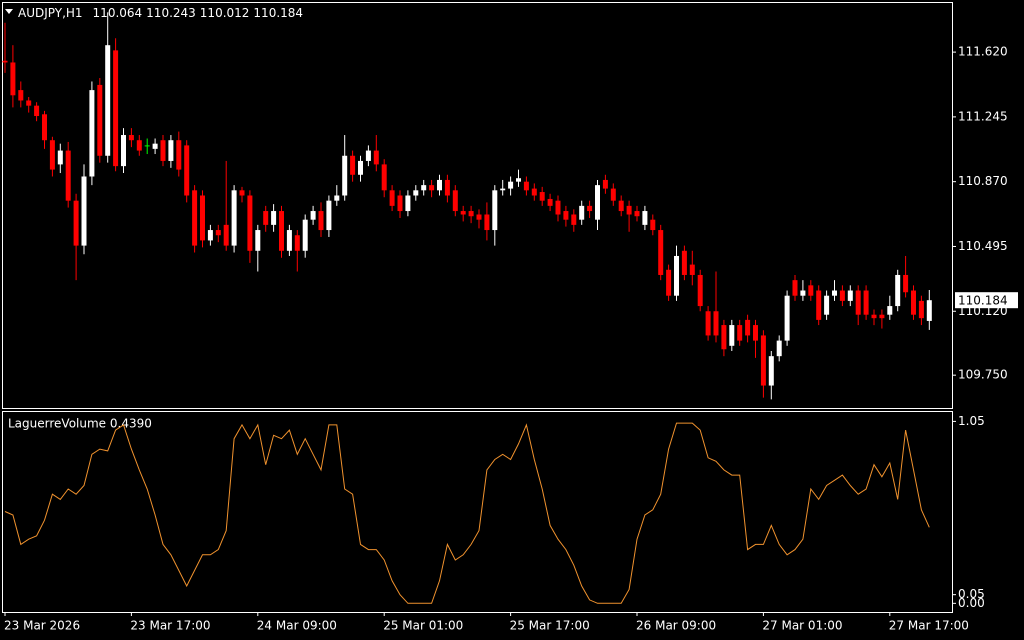 This screenshot has width=1024, height=640. I want to click on y-tick-label: 109.750, so click(983, 375).